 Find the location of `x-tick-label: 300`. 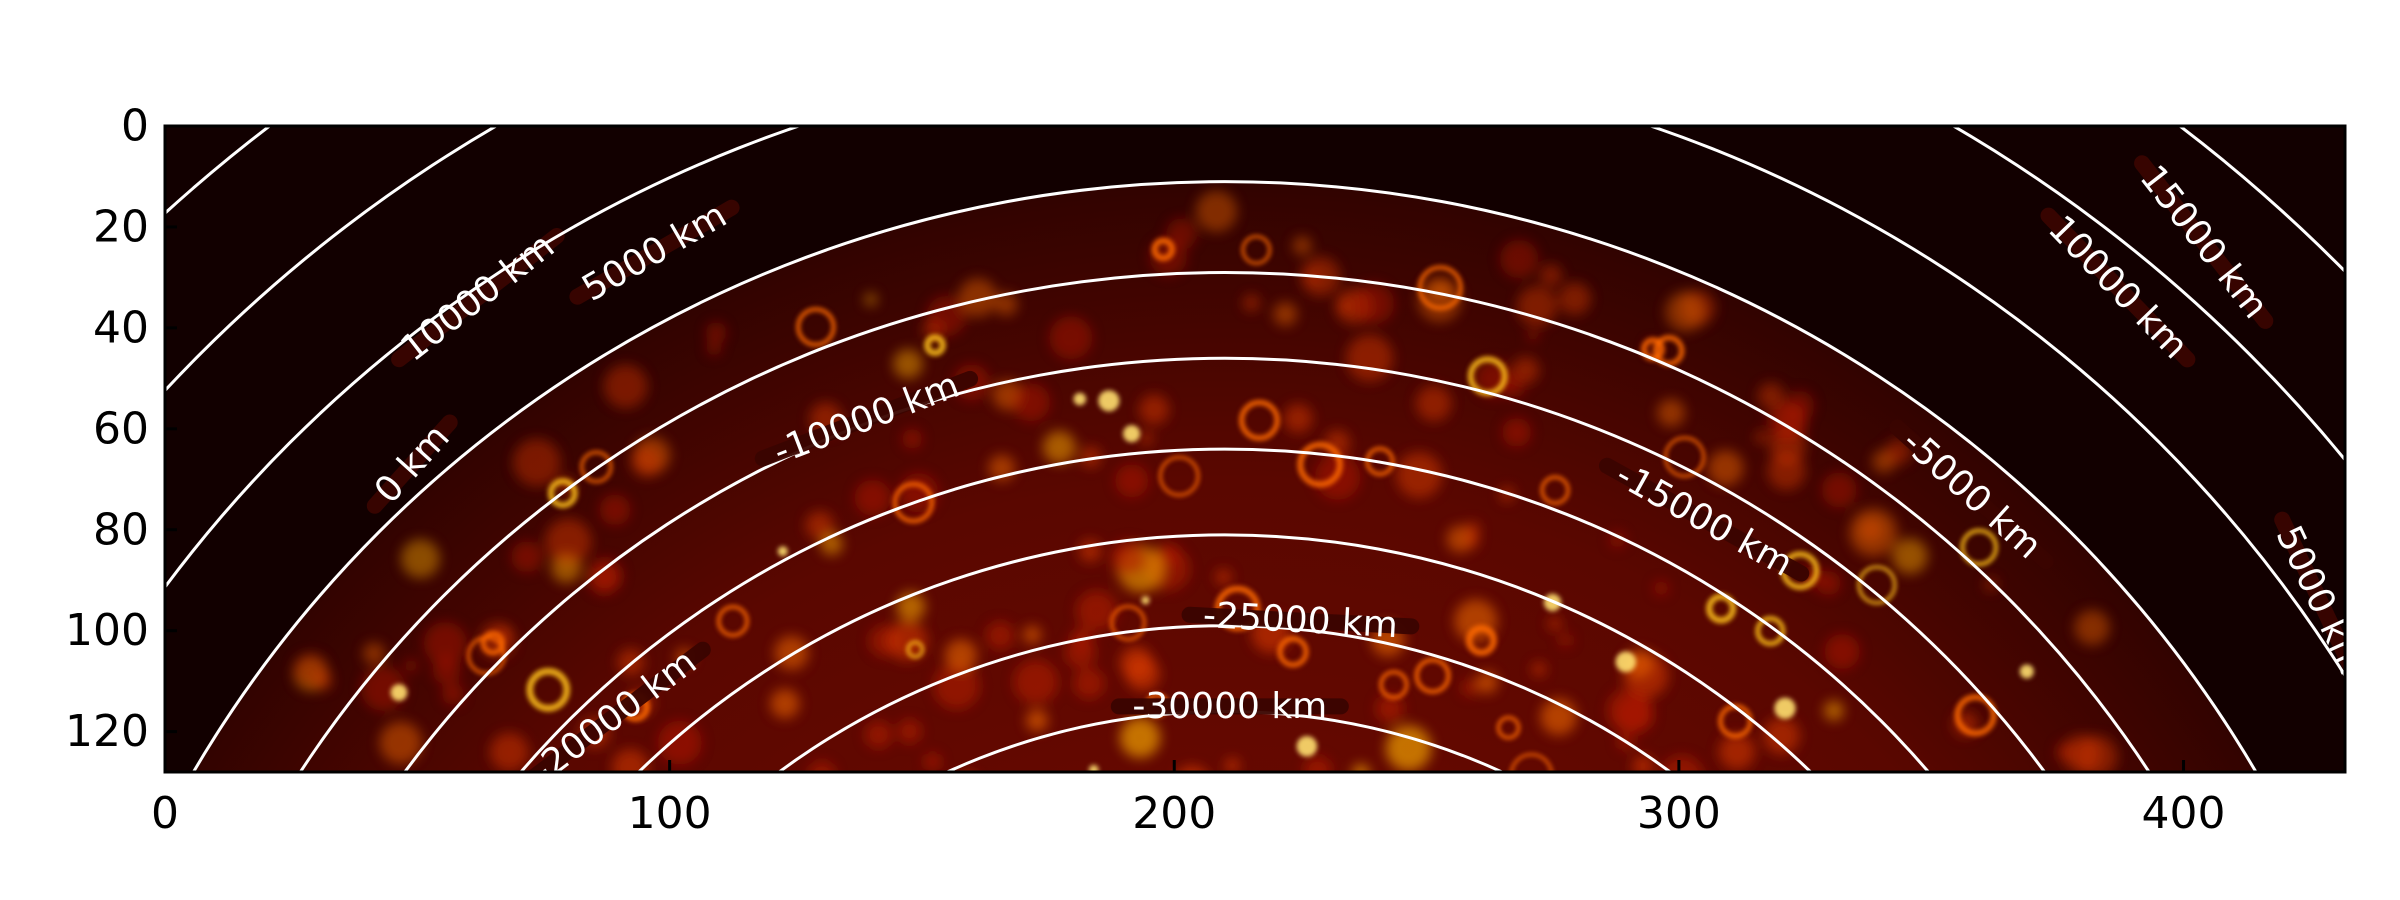

x-tick-label: 300 is located at coordinates (1679, 813).